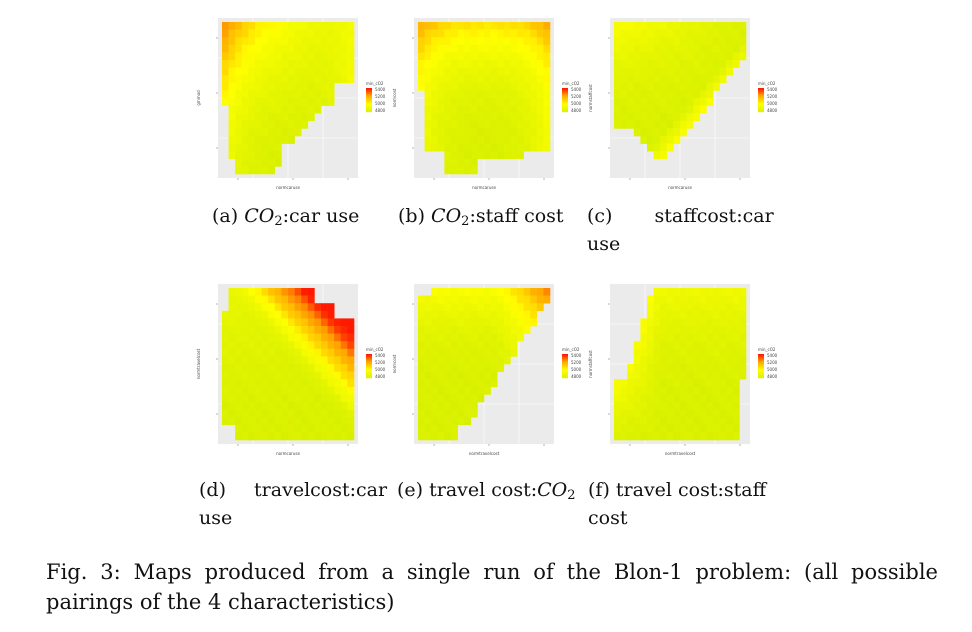  What do you see at coordinates (772, 89) in the screenshot?
I see `legend-tick: 5400` at bounding box center [772, 89].